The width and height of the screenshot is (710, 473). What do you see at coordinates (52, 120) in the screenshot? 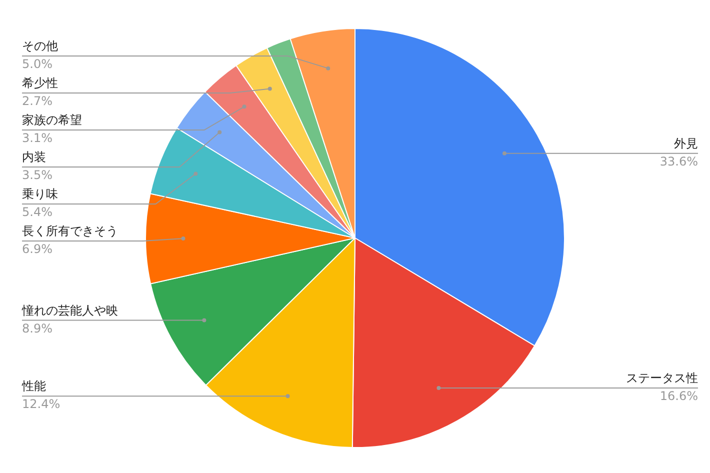
I see `slice-label: 家族の希望` at bounding box center [52, 120].